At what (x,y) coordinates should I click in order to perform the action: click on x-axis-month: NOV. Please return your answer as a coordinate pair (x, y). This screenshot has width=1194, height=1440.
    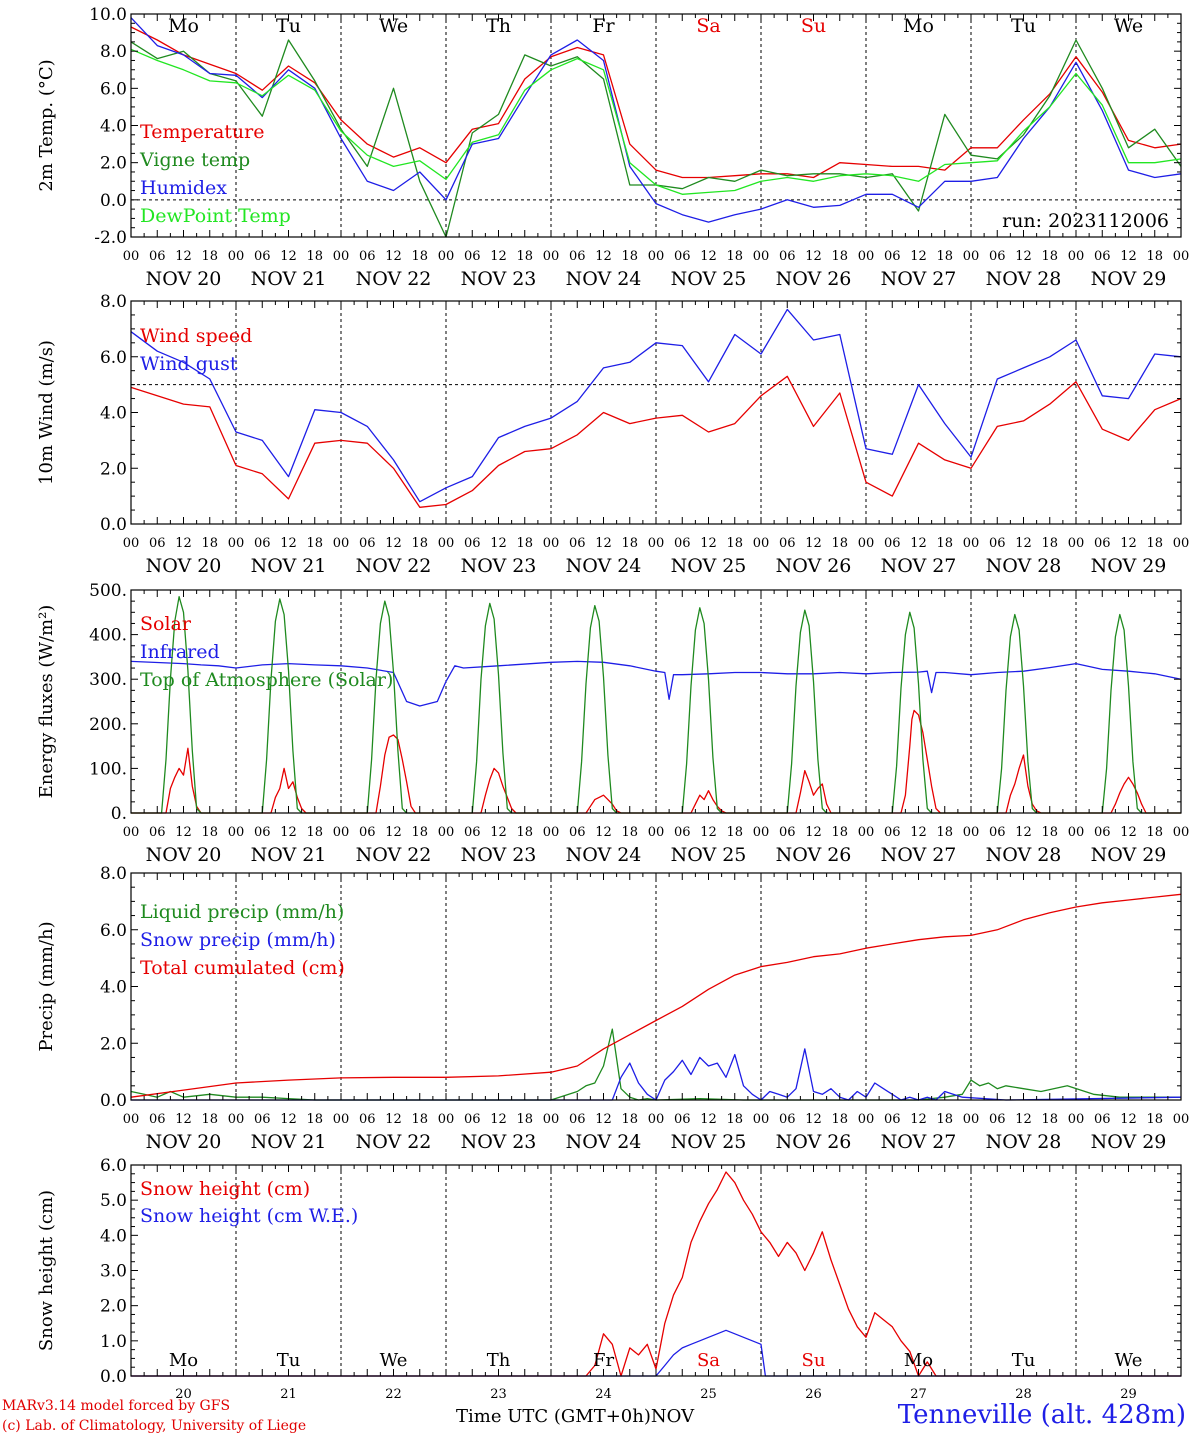
    Looking at the image, I should click on (672, 1416).